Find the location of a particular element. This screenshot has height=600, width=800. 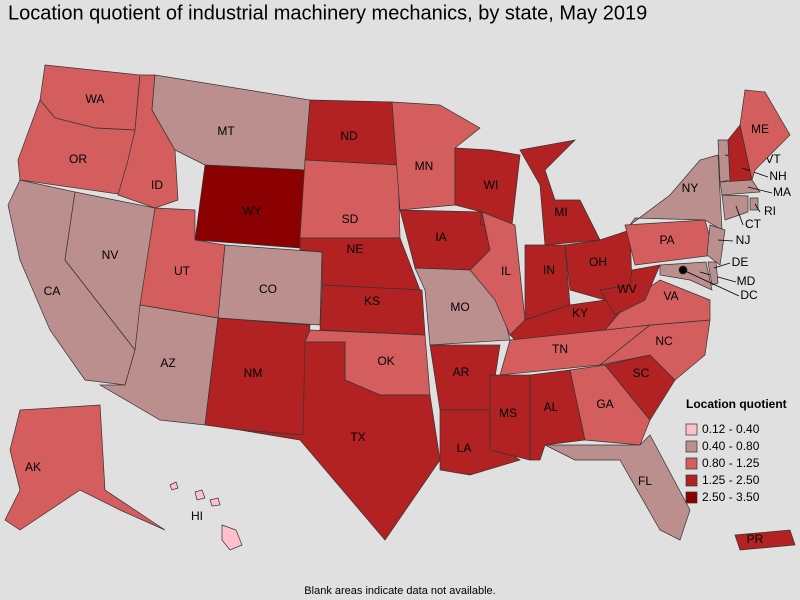

legend-label: 0.40 - 0.80 is located at coordinates (731, 446).